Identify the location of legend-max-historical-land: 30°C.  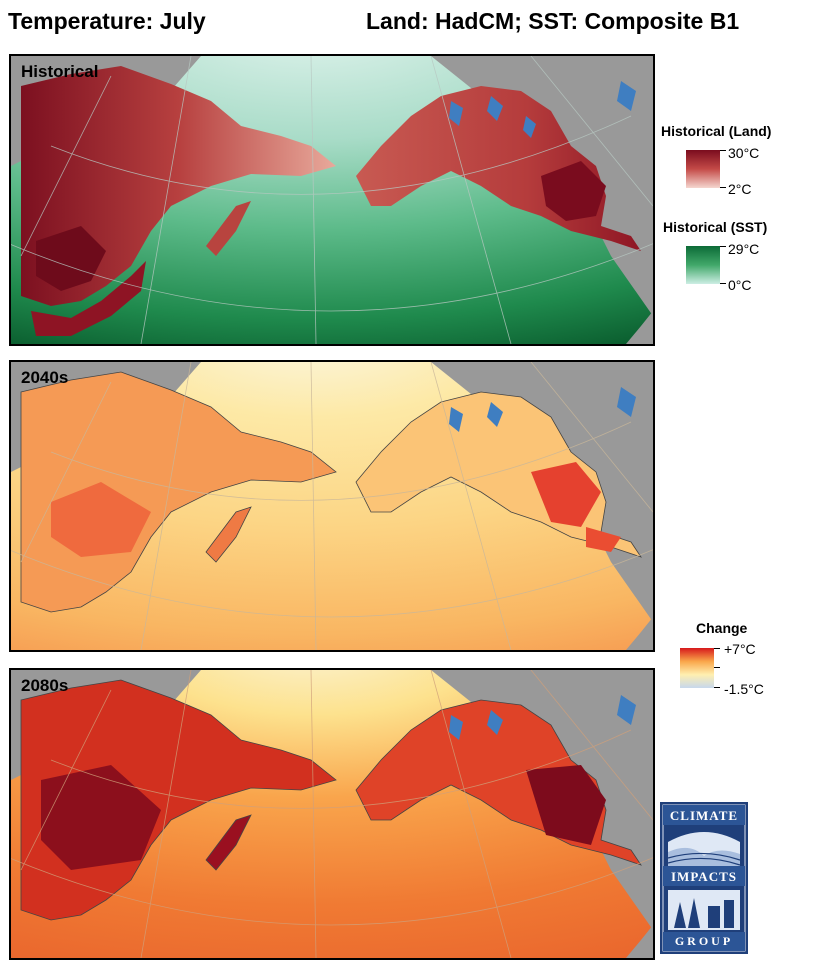
(744, 153).